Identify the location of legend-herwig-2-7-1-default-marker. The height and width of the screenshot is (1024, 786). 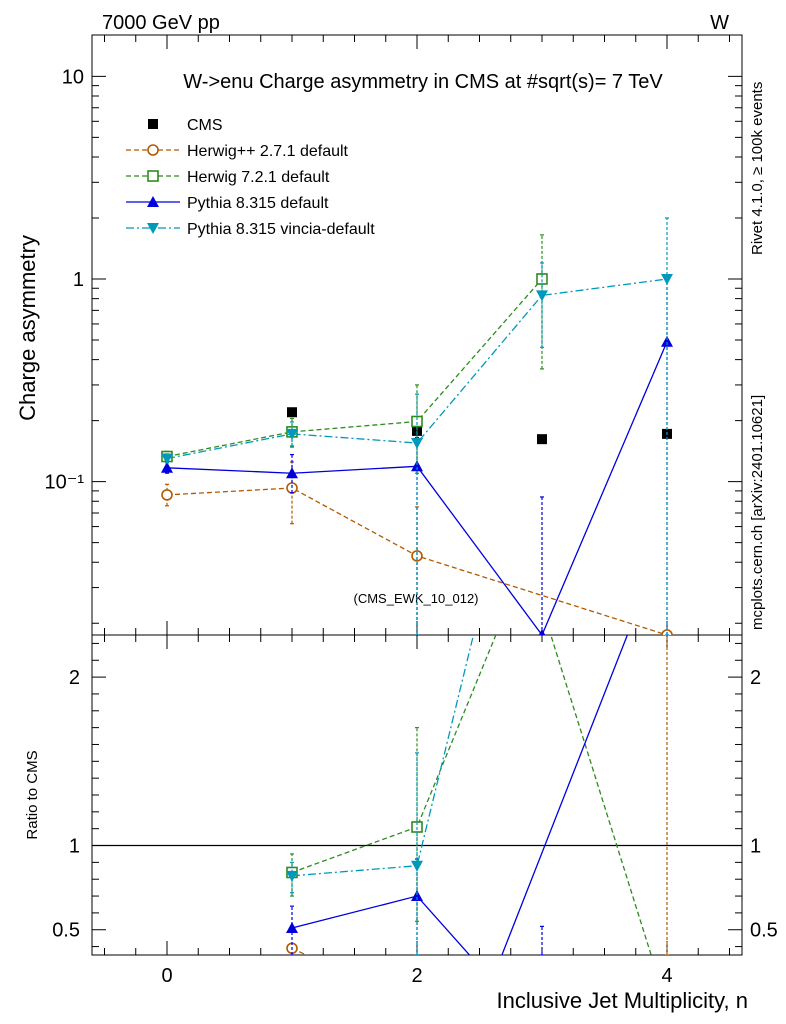
(153, 150).